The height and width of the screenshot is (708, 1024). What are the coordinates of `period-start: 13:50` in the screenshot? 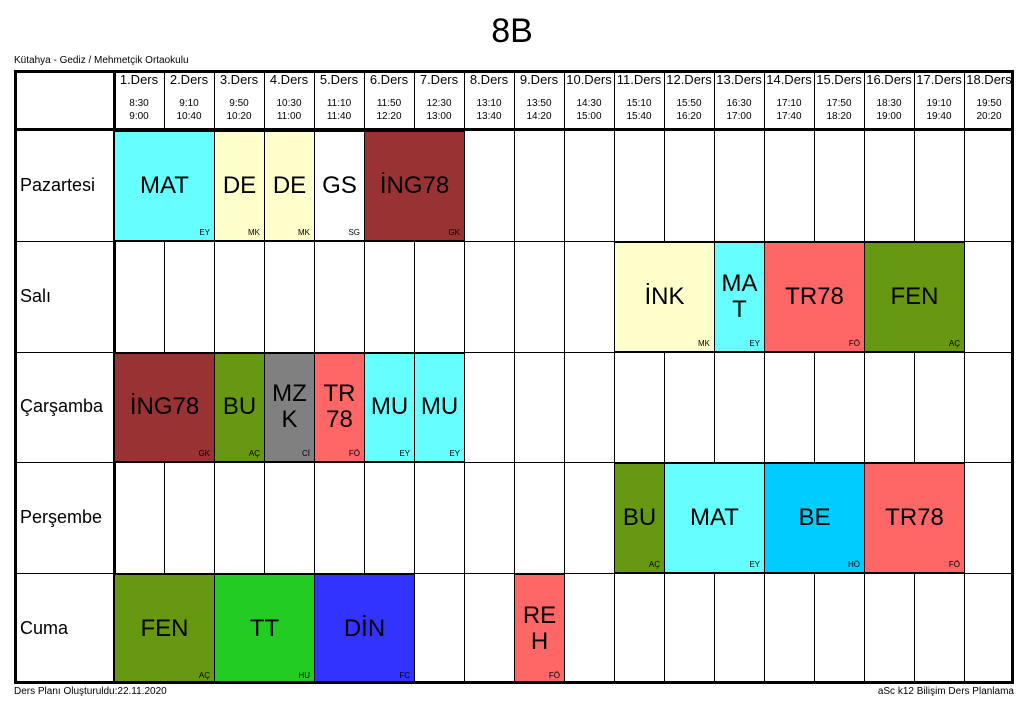 It's located at (539, 103).